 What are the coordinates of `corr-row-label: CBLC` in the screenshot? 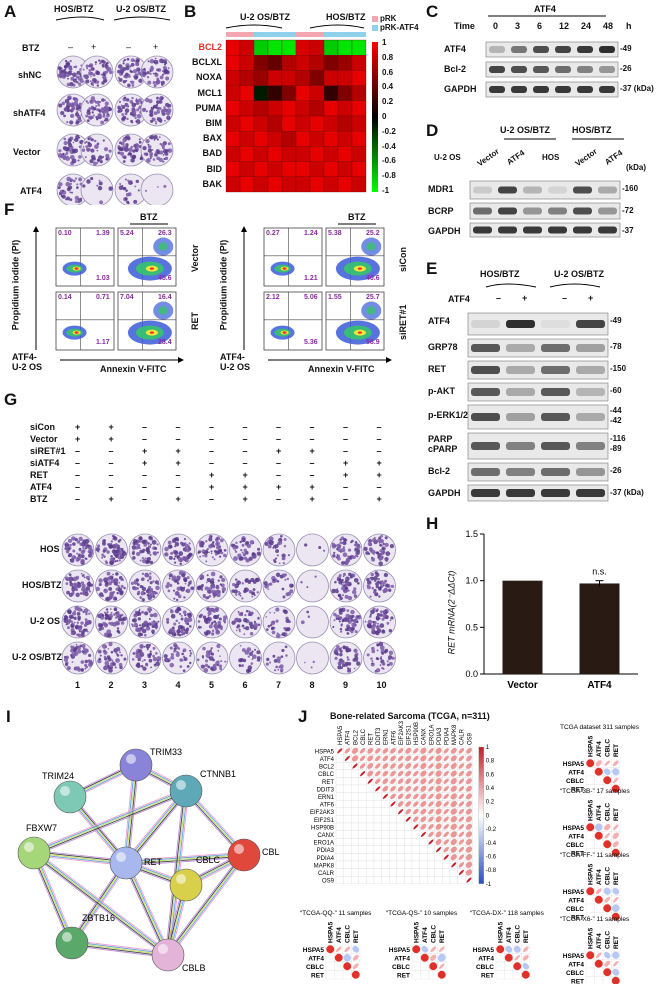 It's located at (326, 775).